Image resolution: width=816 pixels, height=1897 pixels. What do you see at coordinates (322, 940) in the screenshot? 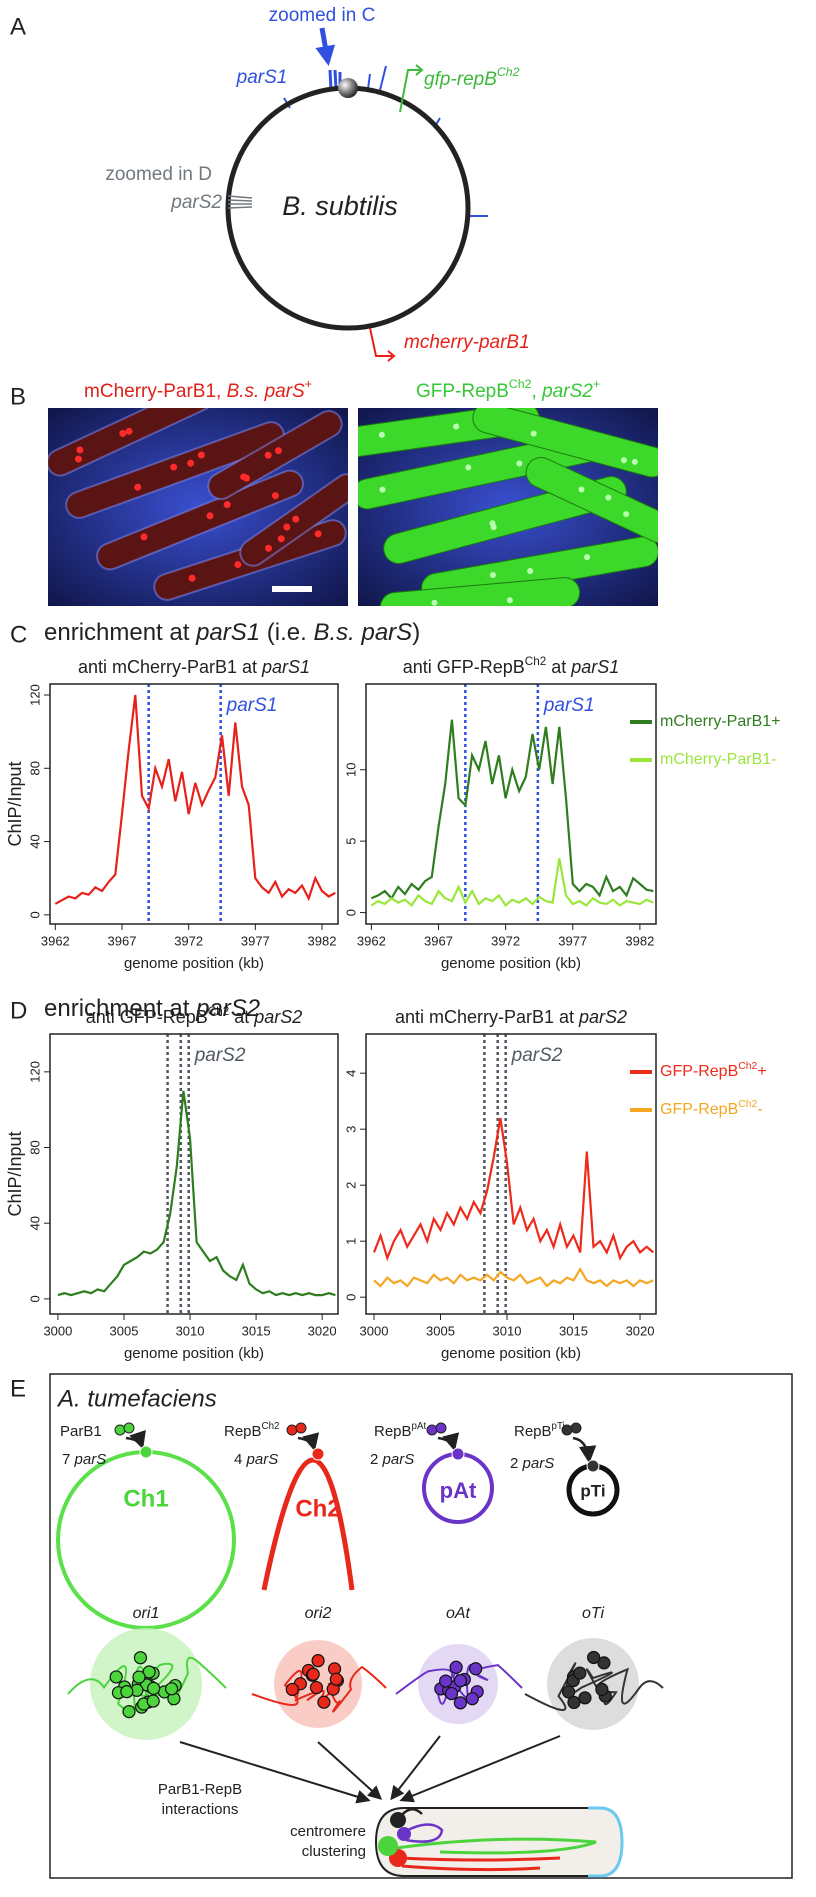
I see `x-tick-label: 3982` at bounding box center [322, 940].